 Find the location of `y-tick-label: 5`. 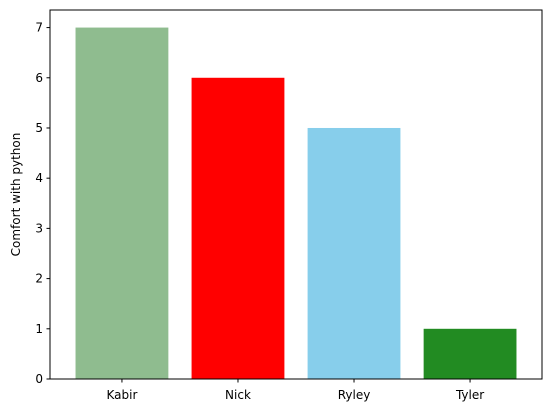

y-tick-label: 5 is located at coordinates (39, 128).